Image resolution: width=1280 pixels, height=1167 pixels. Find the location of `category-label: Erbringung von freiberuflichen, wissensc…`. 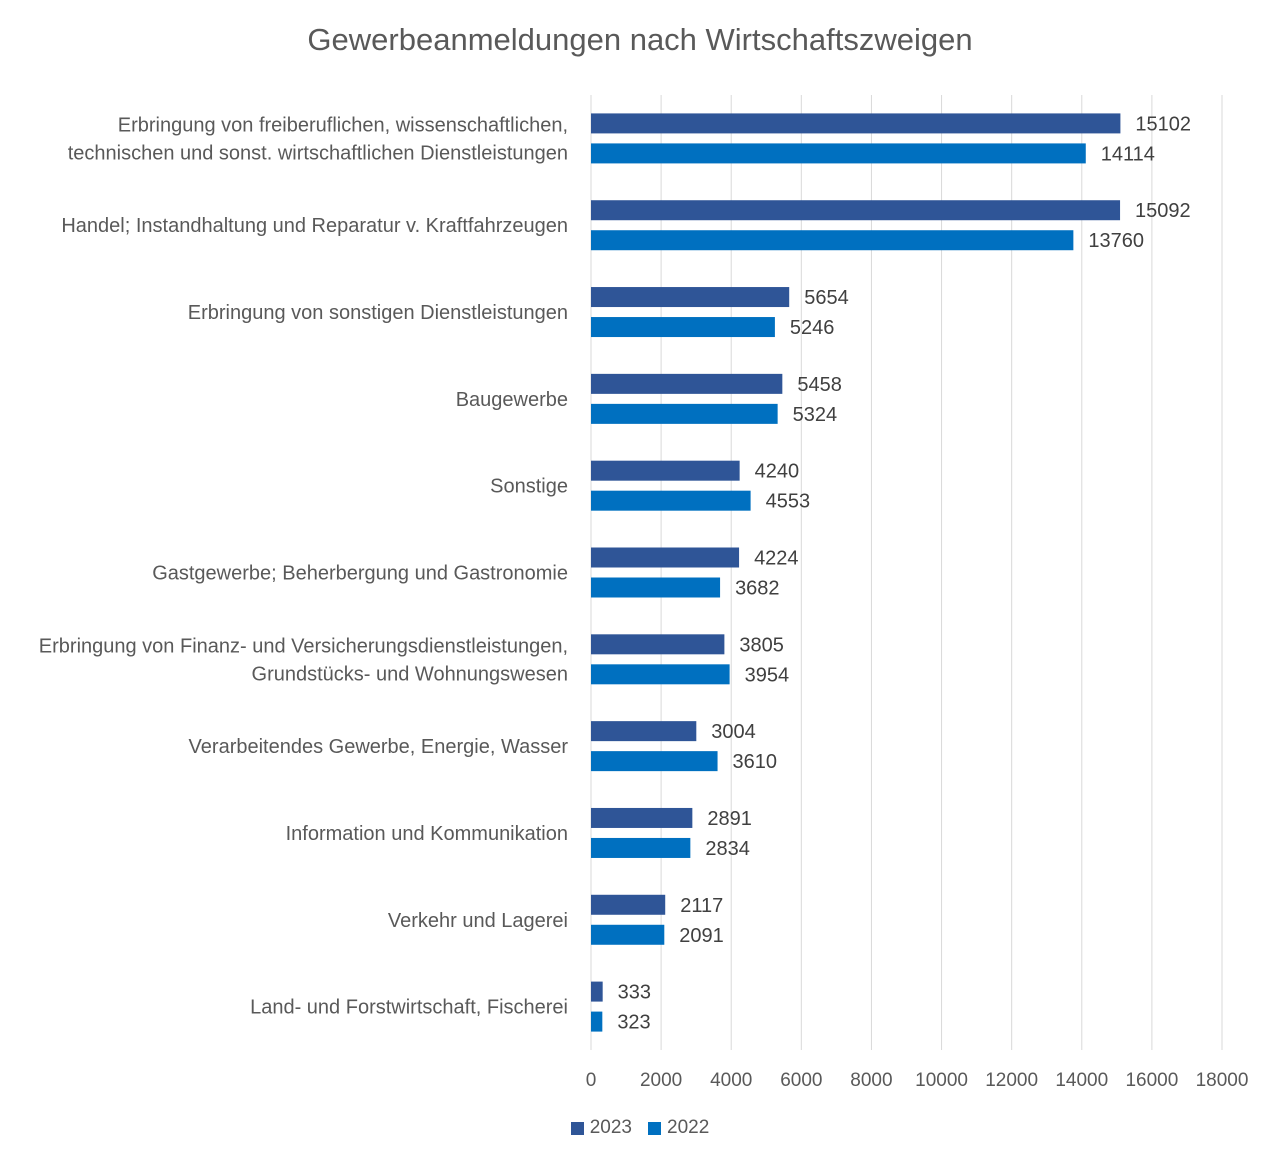

category-label: Erbringung von freiberuflichen, wissensc… is located at coordinates (343, 125).